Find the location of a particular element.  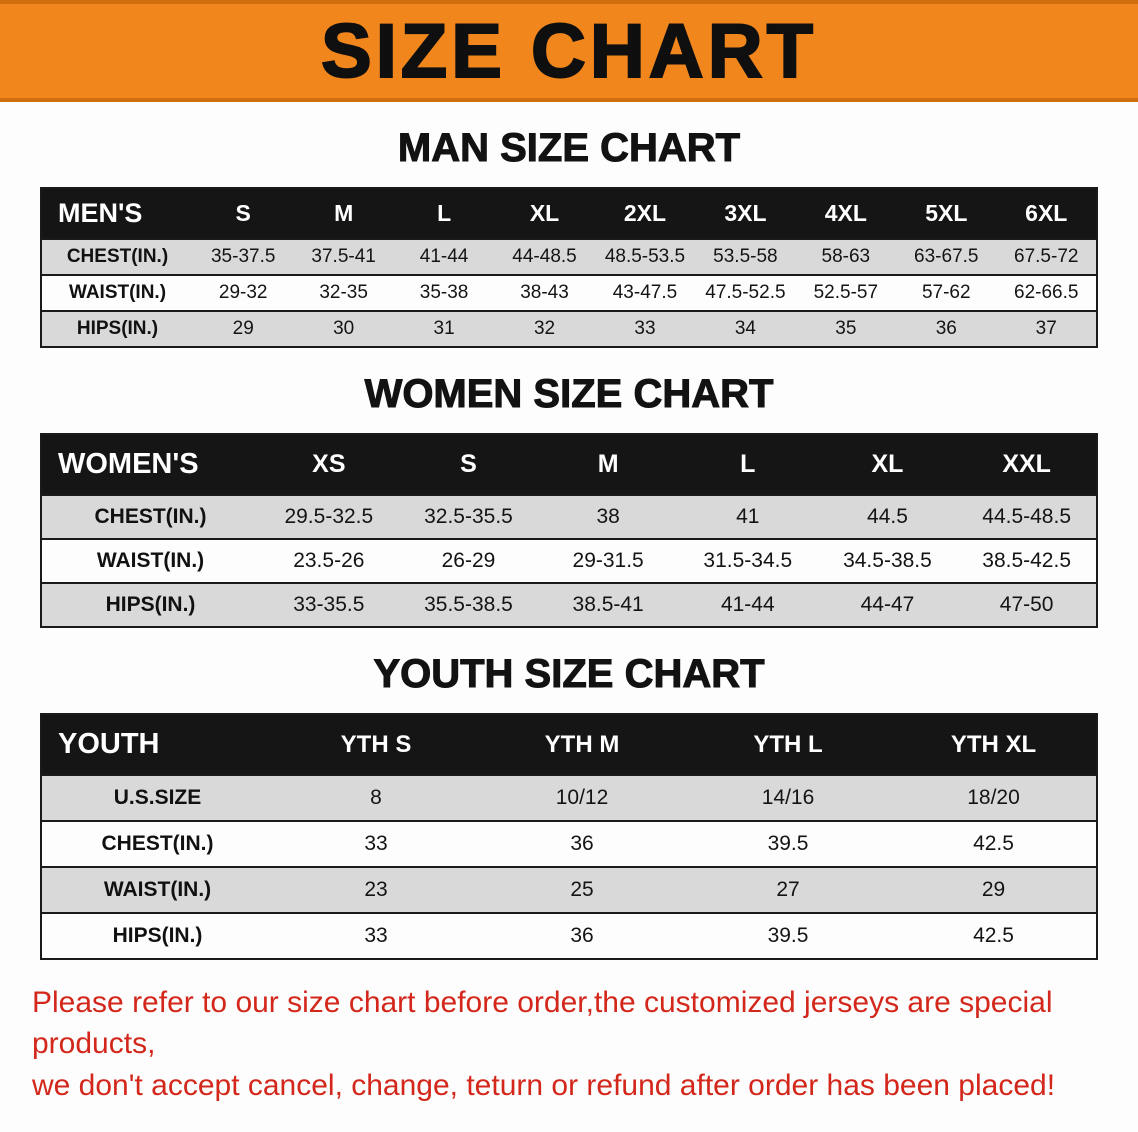

measurement-value-cell: 43-47.5 is located at coordinates (645, 293).